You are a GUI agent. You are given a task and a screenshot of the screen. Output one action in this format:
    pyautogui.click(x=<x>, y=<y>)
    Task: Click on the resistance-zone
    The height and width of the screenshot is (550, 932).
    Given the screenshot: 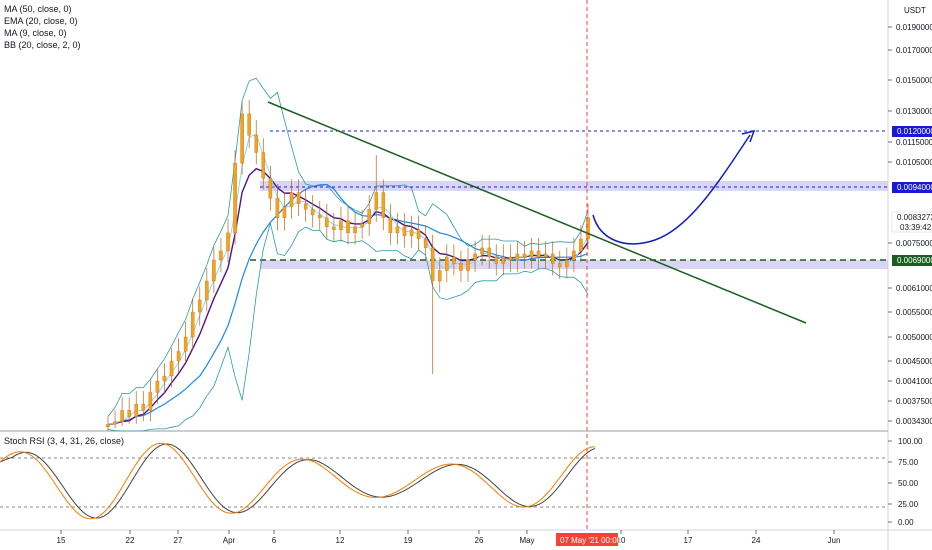 What is the action you would take?
    pyautogui.click(x=574, y=186)
    